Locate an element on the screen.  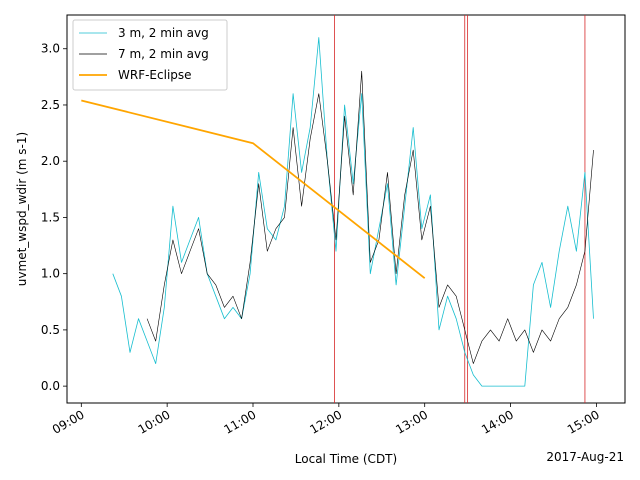
y-tick-label-5: 2.5 is located at coordinates (50, 105).